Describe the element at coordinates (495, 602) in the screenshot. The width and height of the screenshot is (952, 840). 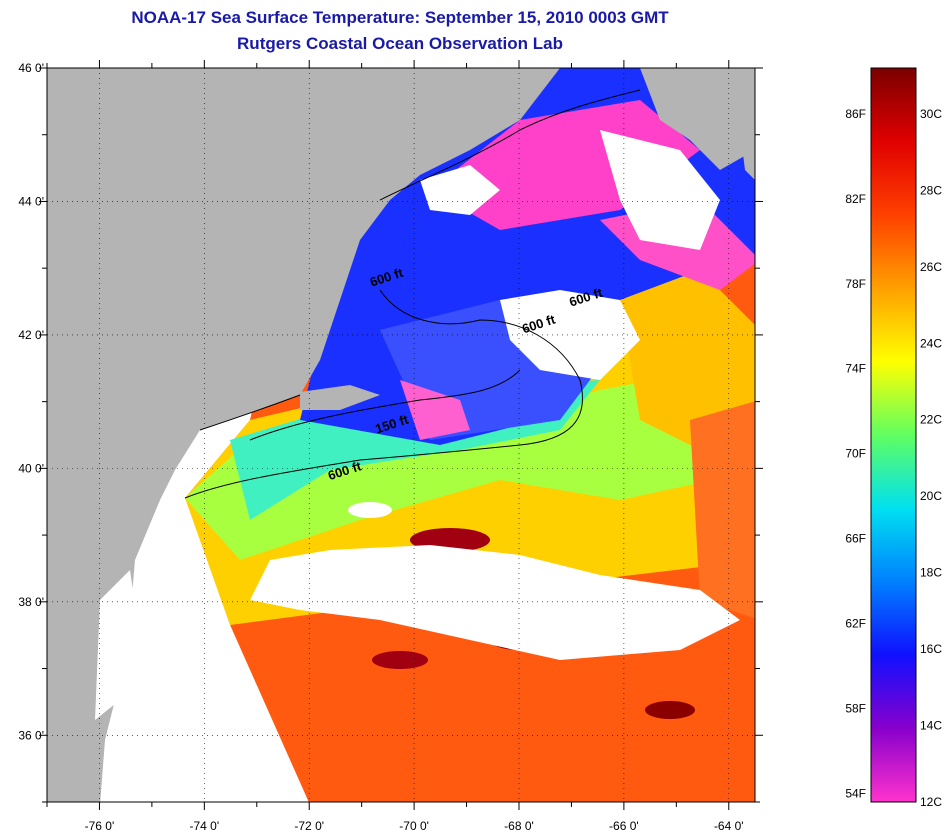
I see `cloud-band` at that location.